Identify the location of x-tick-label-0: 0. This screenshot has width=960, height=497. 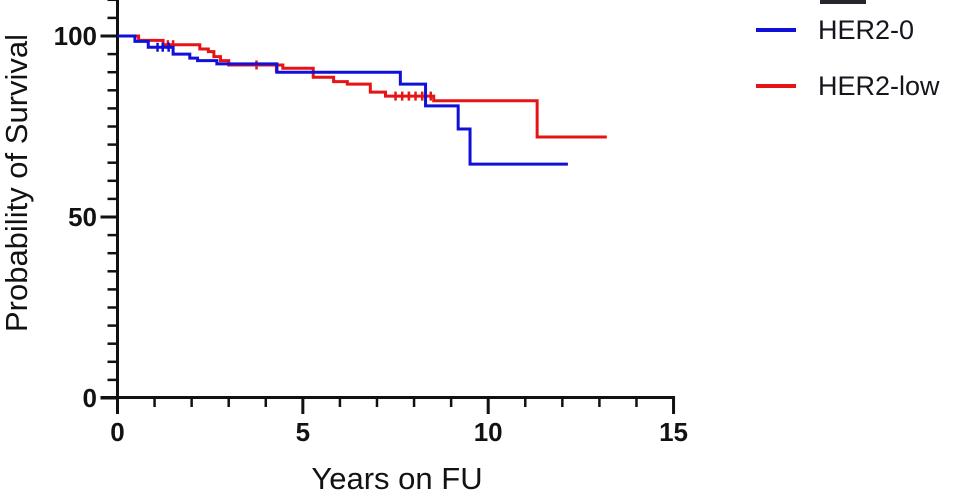
(117, 432).